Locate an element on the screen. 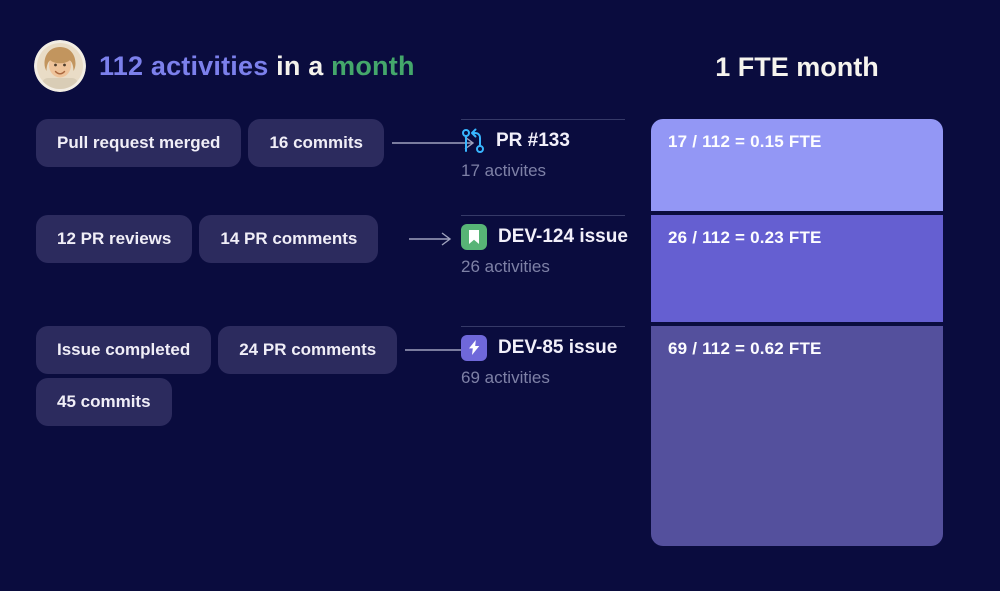  item-activity-count: 69 activities is located at coordinates (505, 377).